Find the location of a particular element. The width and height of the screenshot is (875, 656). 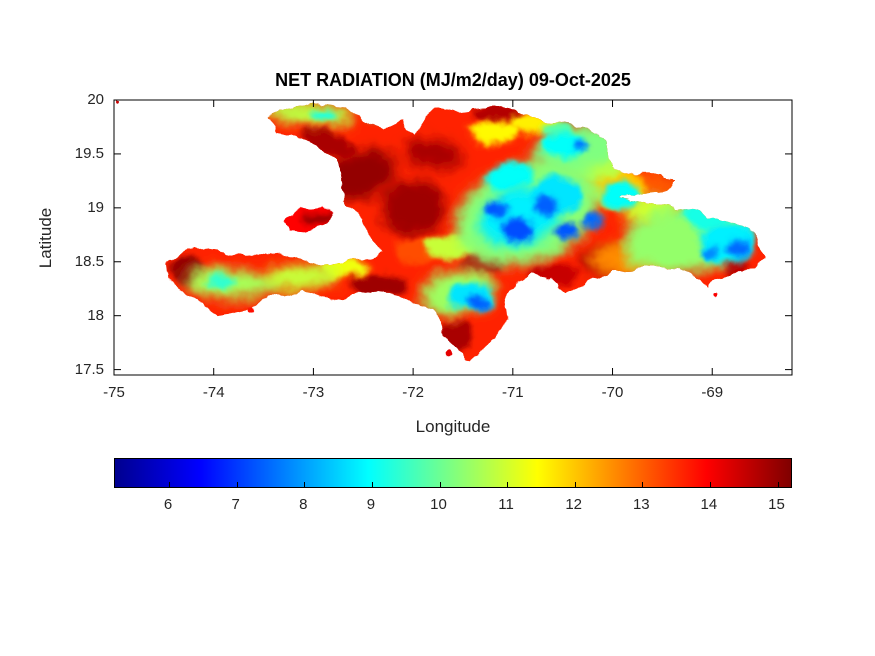

colorbar-tick-label: 6 is located at coordinates (168, 504).